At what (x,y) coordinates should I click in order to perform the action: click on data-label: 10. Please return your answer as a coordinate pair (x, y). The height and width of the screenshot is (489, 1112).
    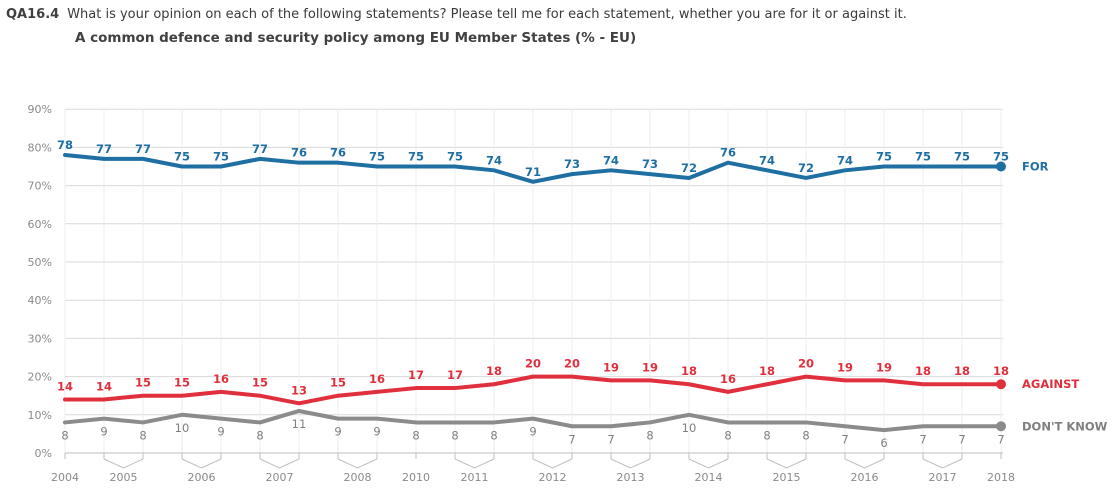
    Looking at the image, I should click on (182, 428).